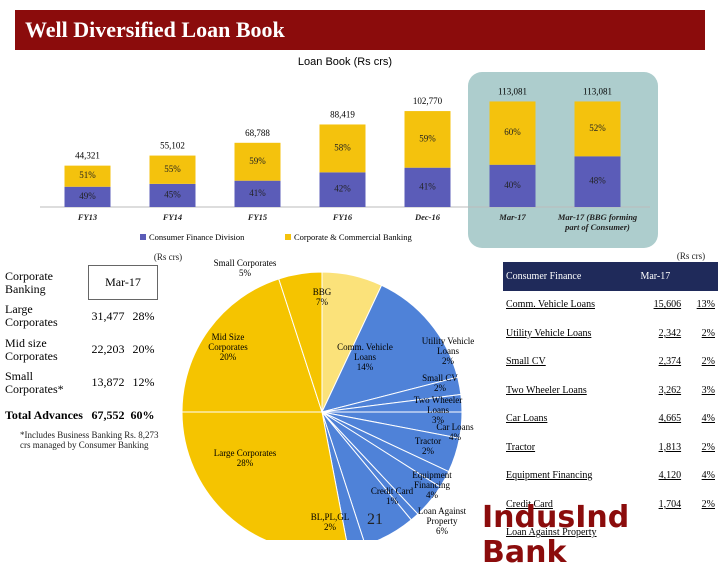  Describe the element at coordinates (670, 419) in the screenshot. I see `table-cell: 4,665` at that location.